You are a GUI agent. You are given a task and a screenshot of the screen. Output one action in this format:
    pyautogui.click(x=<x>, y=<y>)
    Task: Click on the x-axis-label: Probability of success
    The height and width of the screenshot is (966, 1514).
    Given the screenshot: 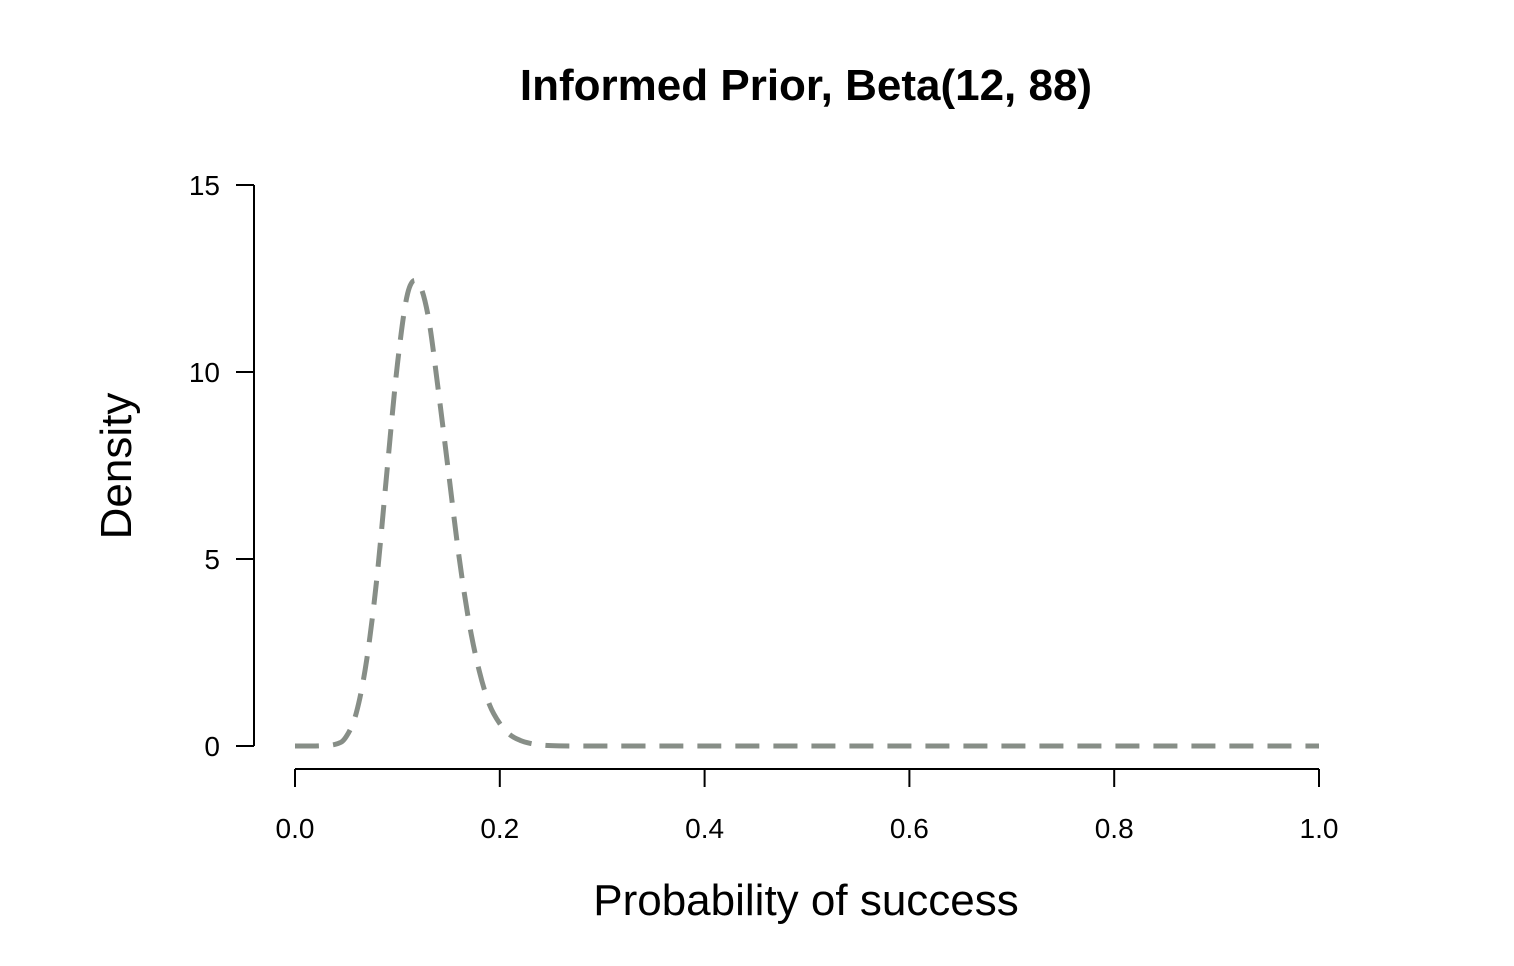 What is the action you would take?
    pyautogui.click(x=806, y=900)
    